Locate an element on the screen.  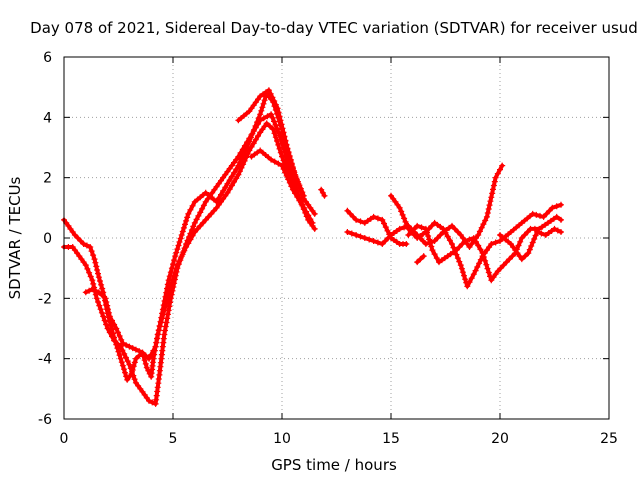
y-tick-label: -6 is located at coordinates (45, 420).